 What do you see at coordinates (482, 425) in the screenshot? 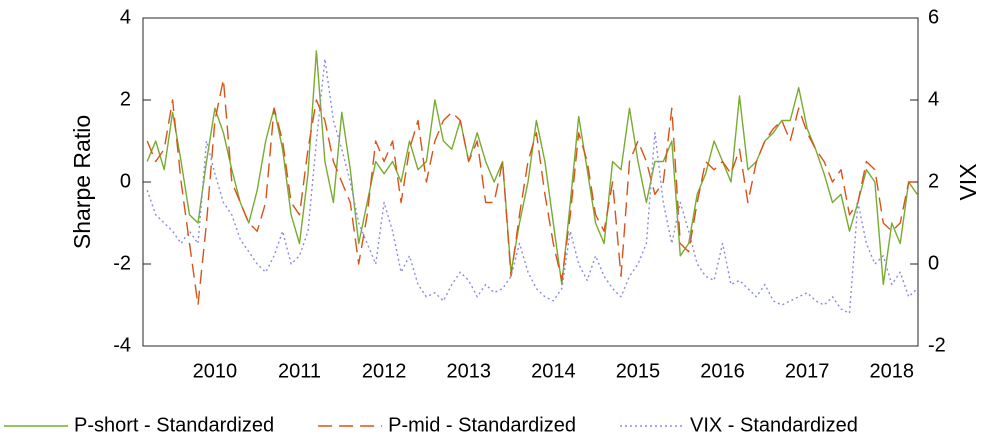
I see `legend-label: P-mid - Standardized` at bounding box center [482, 425].